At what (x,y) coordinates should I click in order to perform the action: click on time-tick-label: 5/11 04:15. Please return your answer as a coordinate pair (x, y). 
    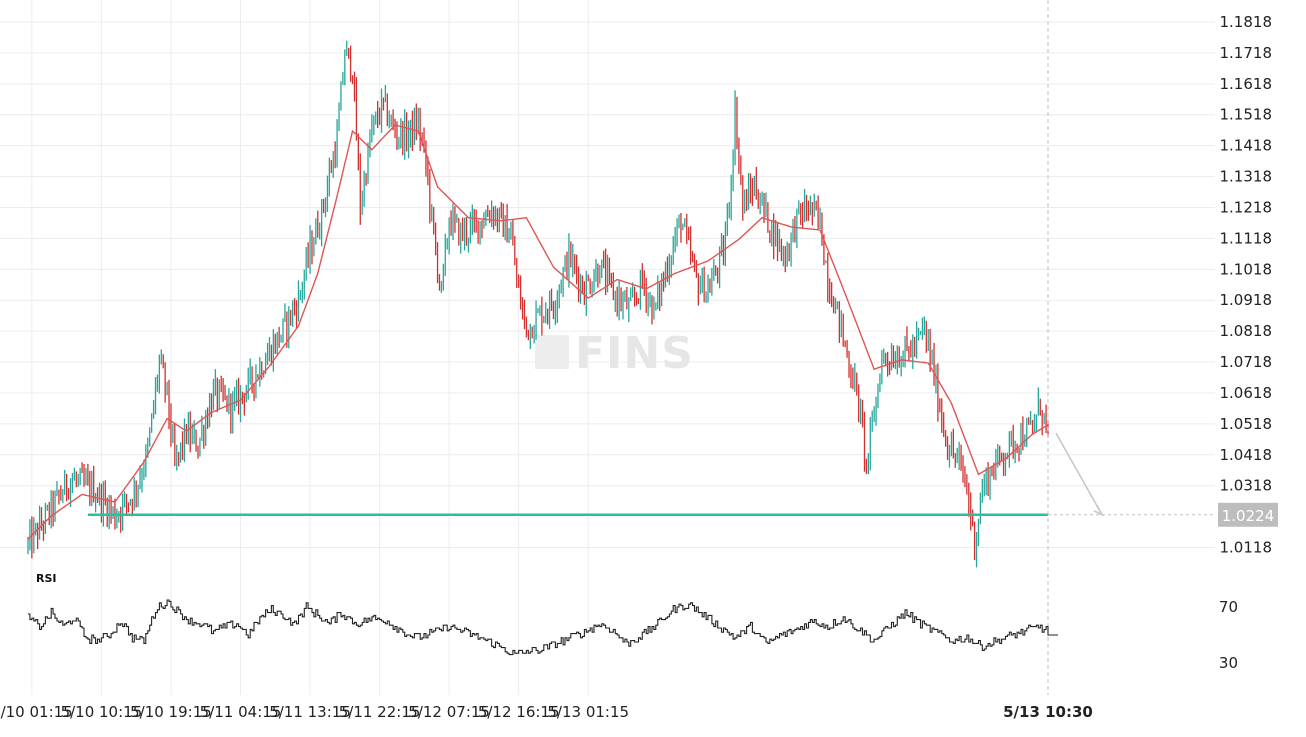
    Looking at the image, I should click on (241, 712).